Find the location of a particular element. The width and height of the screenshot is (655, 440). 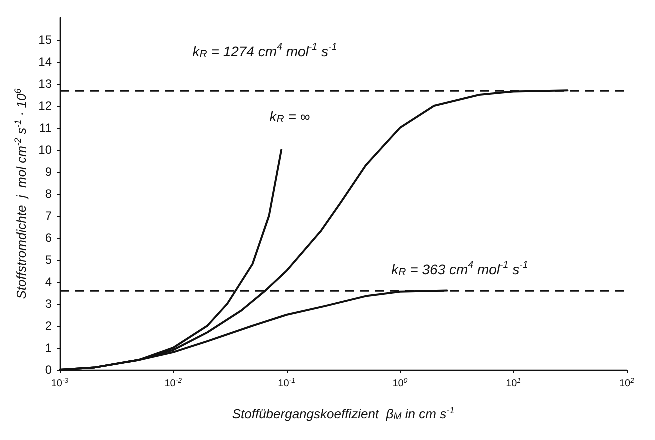

y-tick-label: 2 is located at coordinates (48, 326).